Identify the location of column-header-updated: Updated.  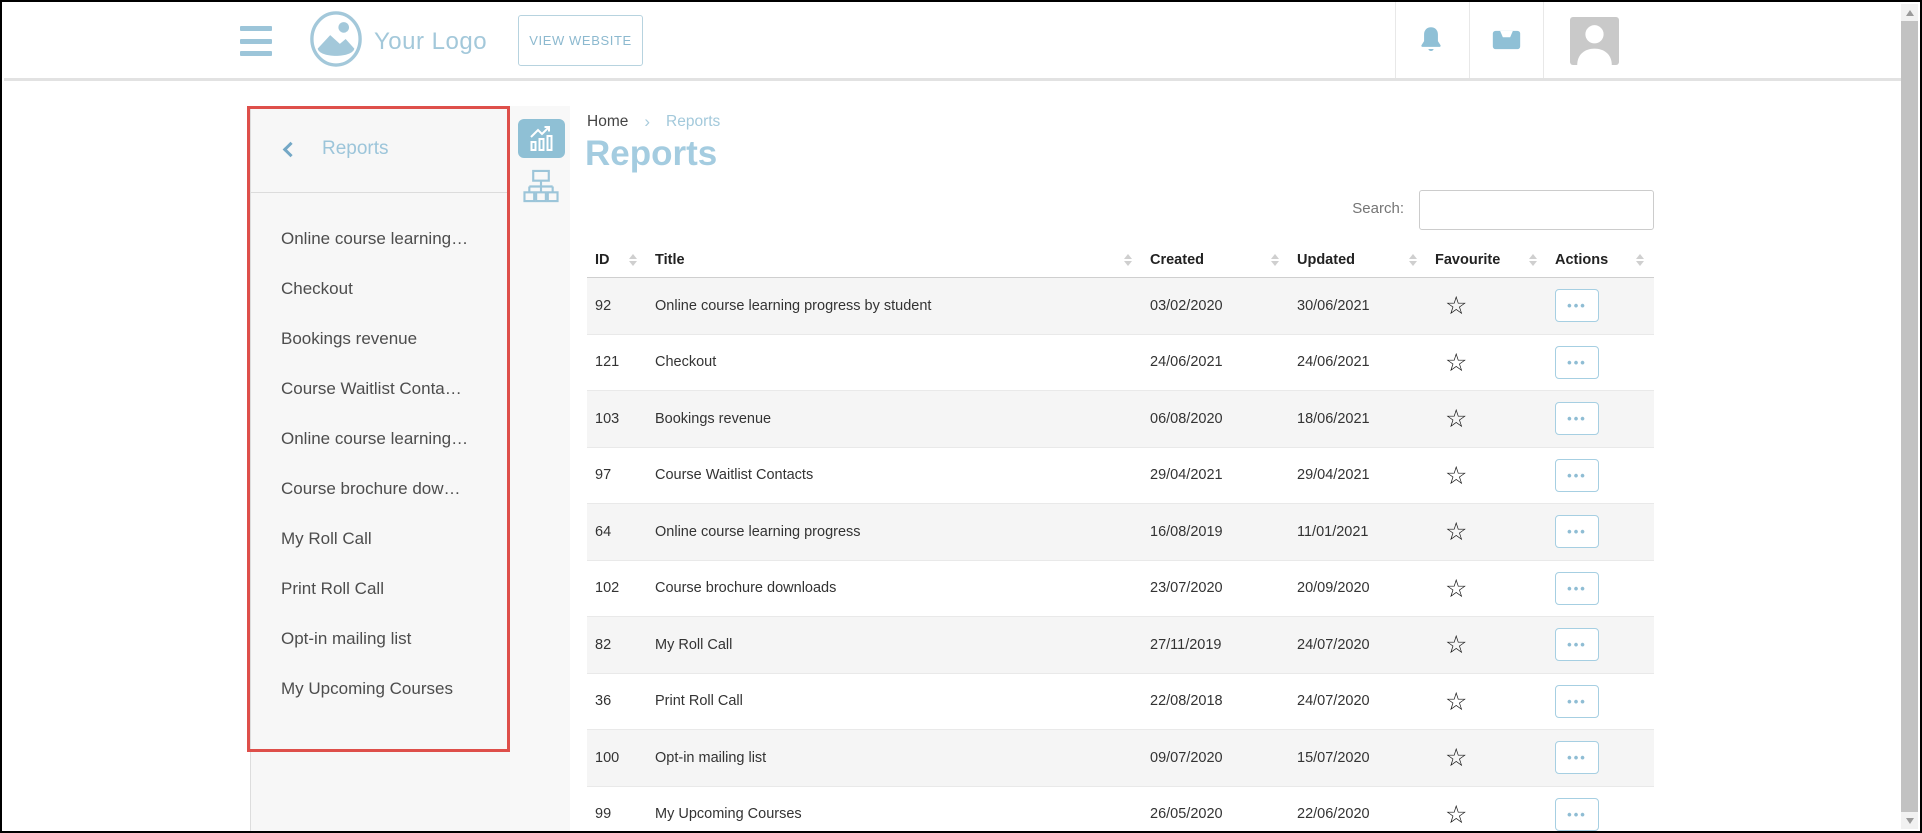
(1358, 260).